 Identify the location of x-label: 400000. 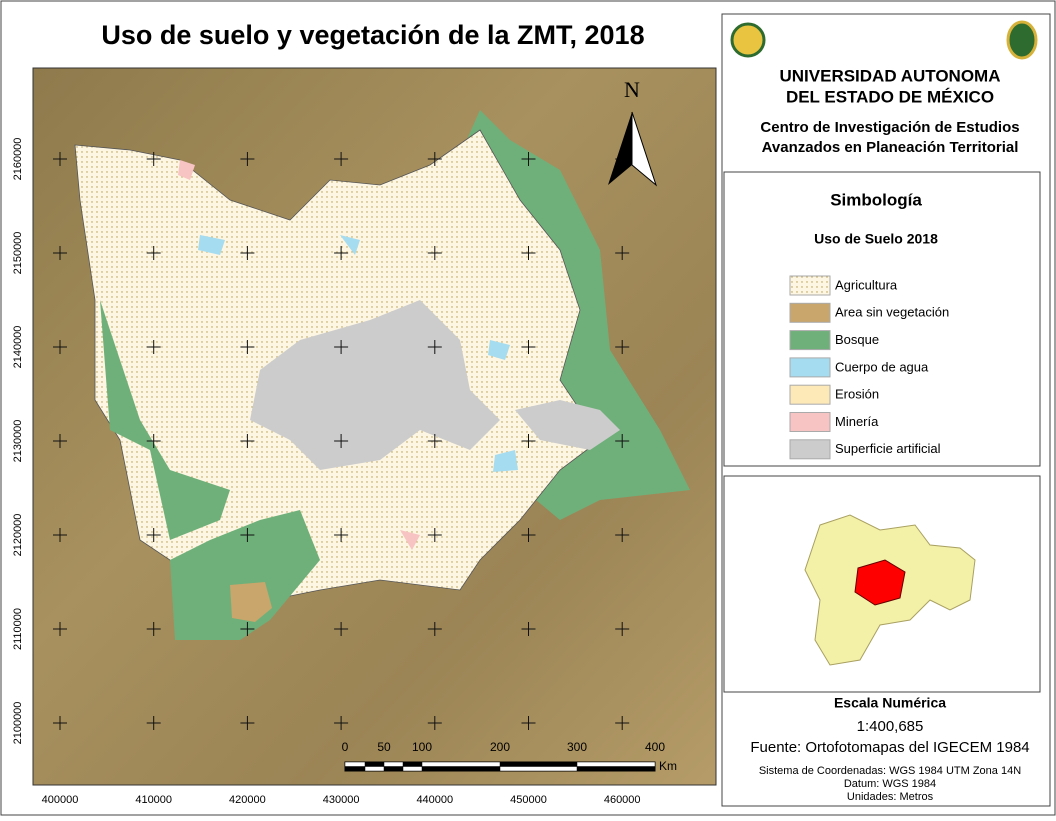
(60, 800).